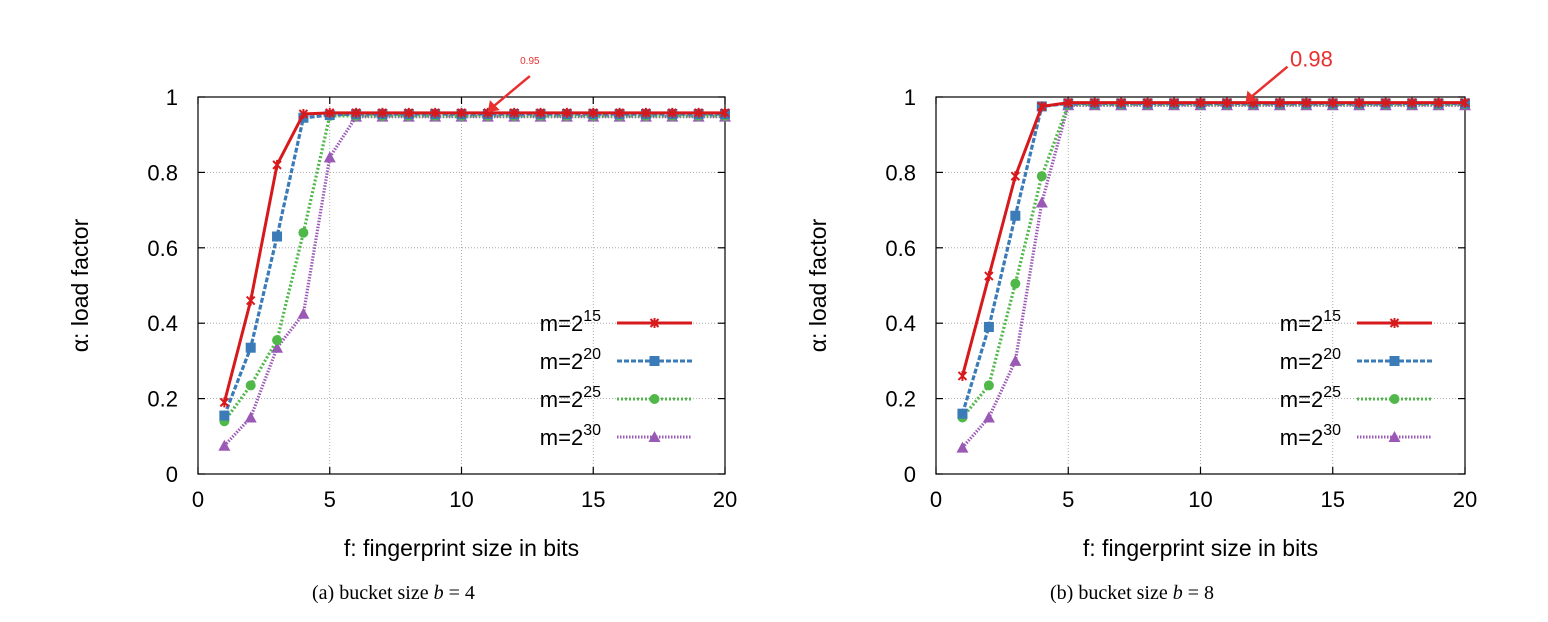 Image resolution: width=1548 pixels, height=622 pixels. What do you see at coordinates (373, 593) in the screenshot?
I see `caption-a-prefix: (a) bucket size` at bounding box center [373, 593].